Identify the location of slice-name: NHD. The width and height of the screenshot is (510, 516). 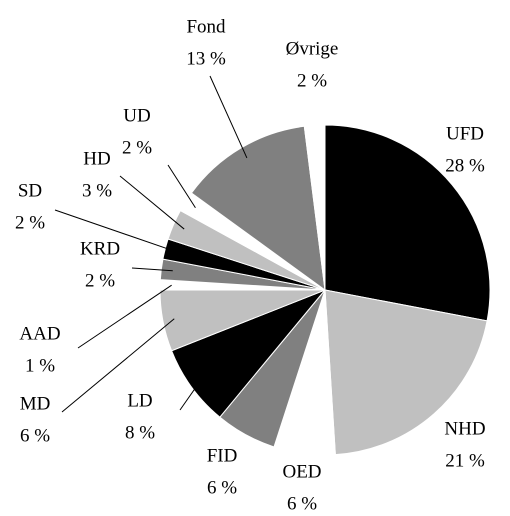
(464, 428).